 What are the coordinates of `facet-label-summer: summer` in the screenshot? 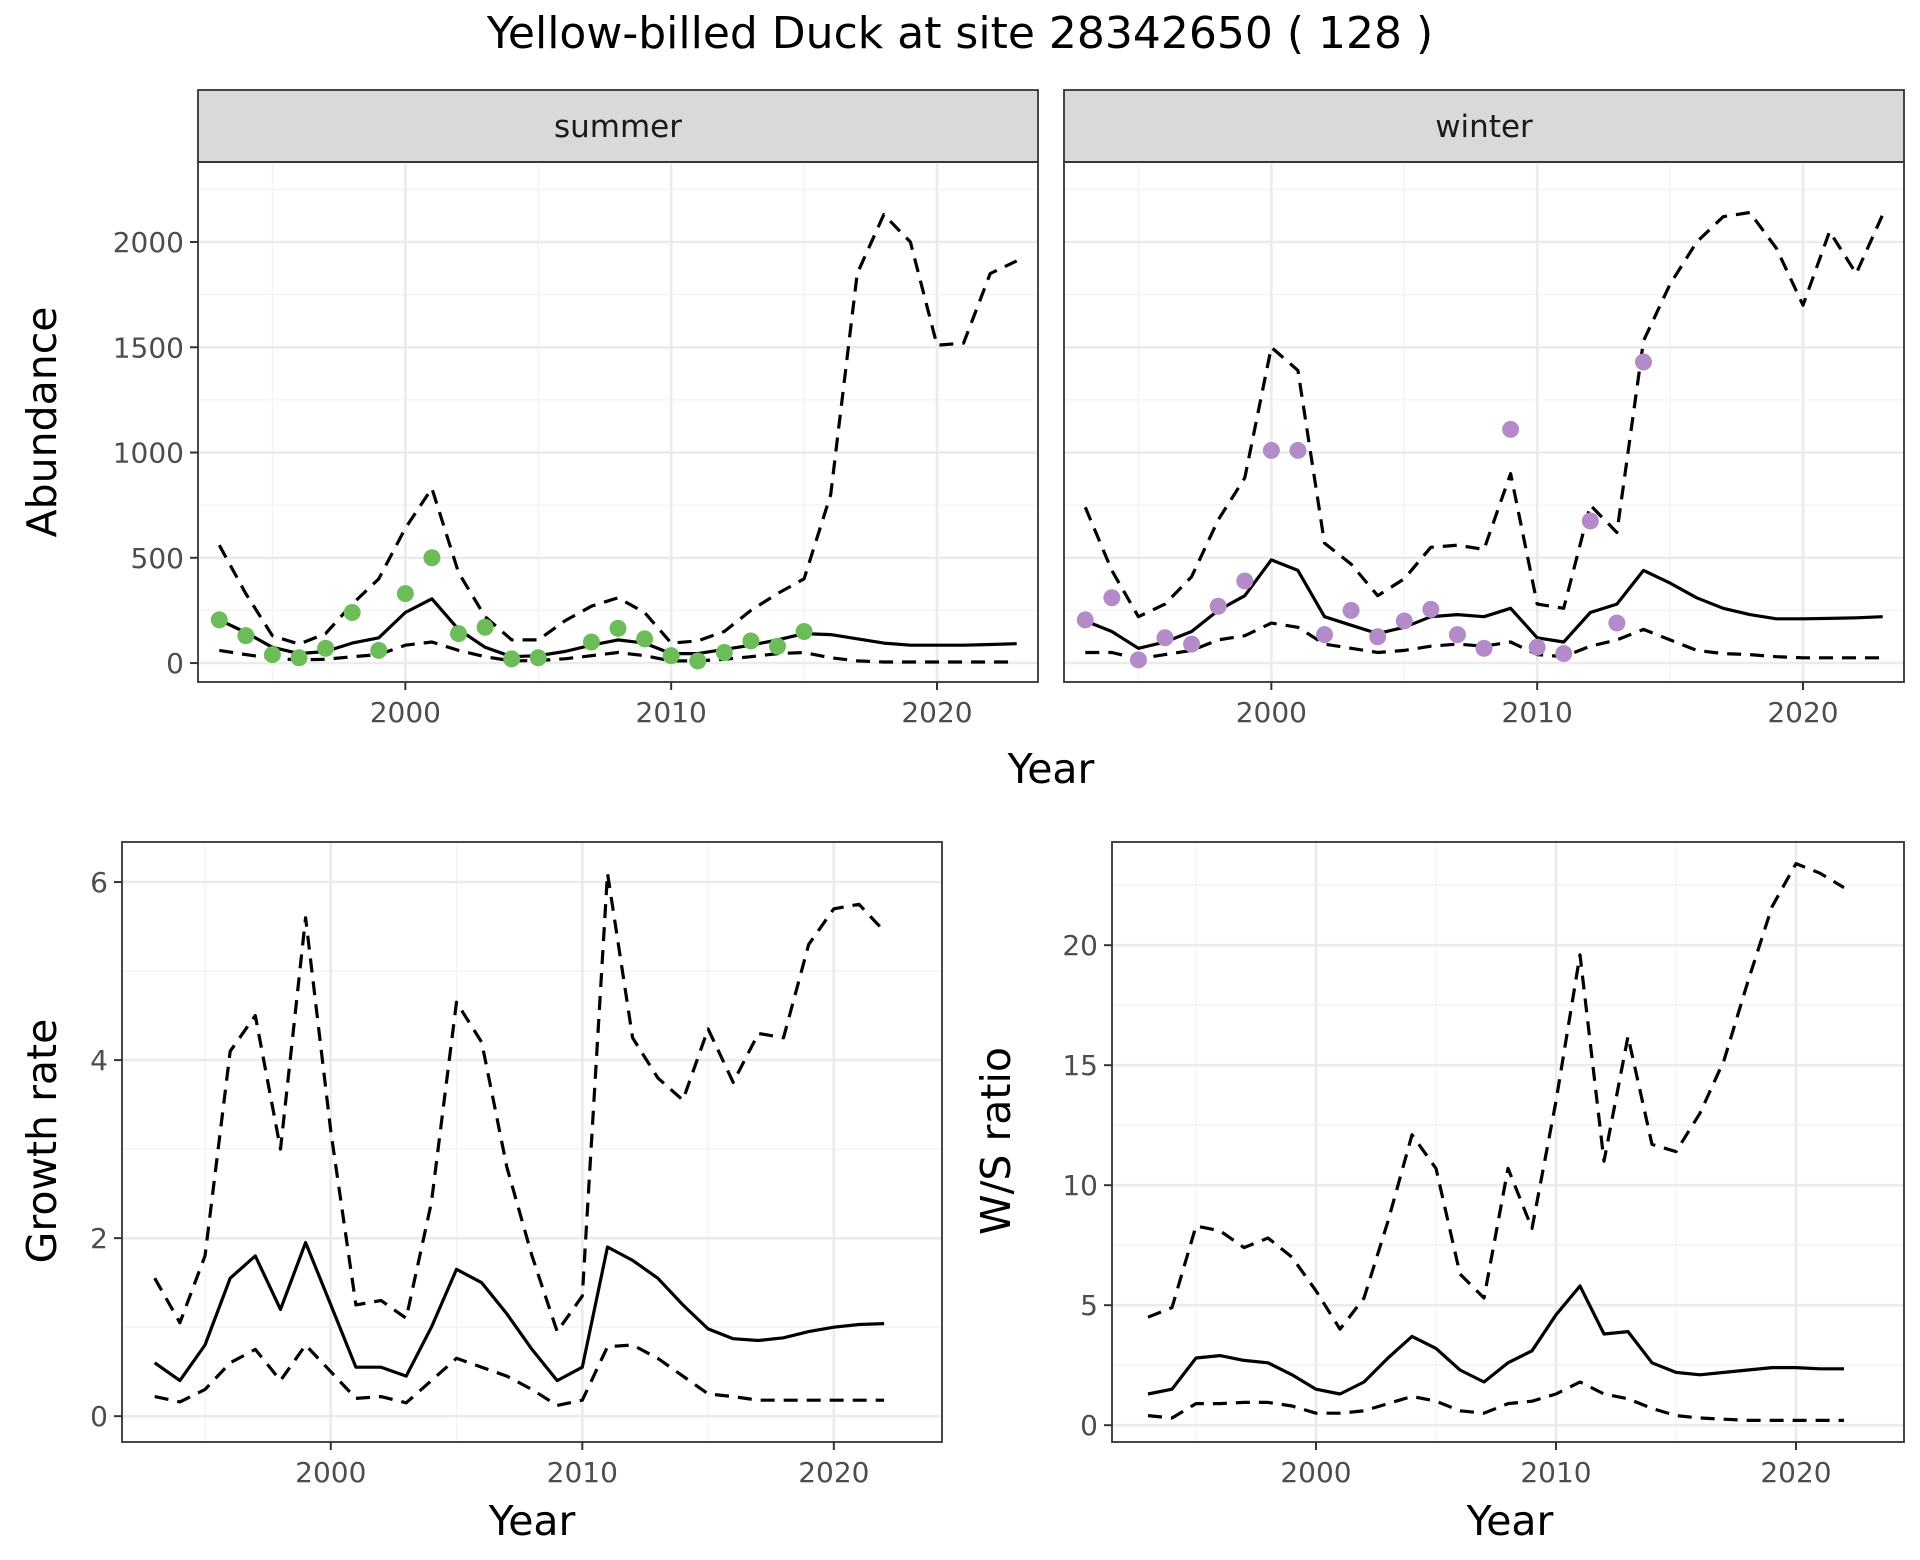 It's located at (618, 127).